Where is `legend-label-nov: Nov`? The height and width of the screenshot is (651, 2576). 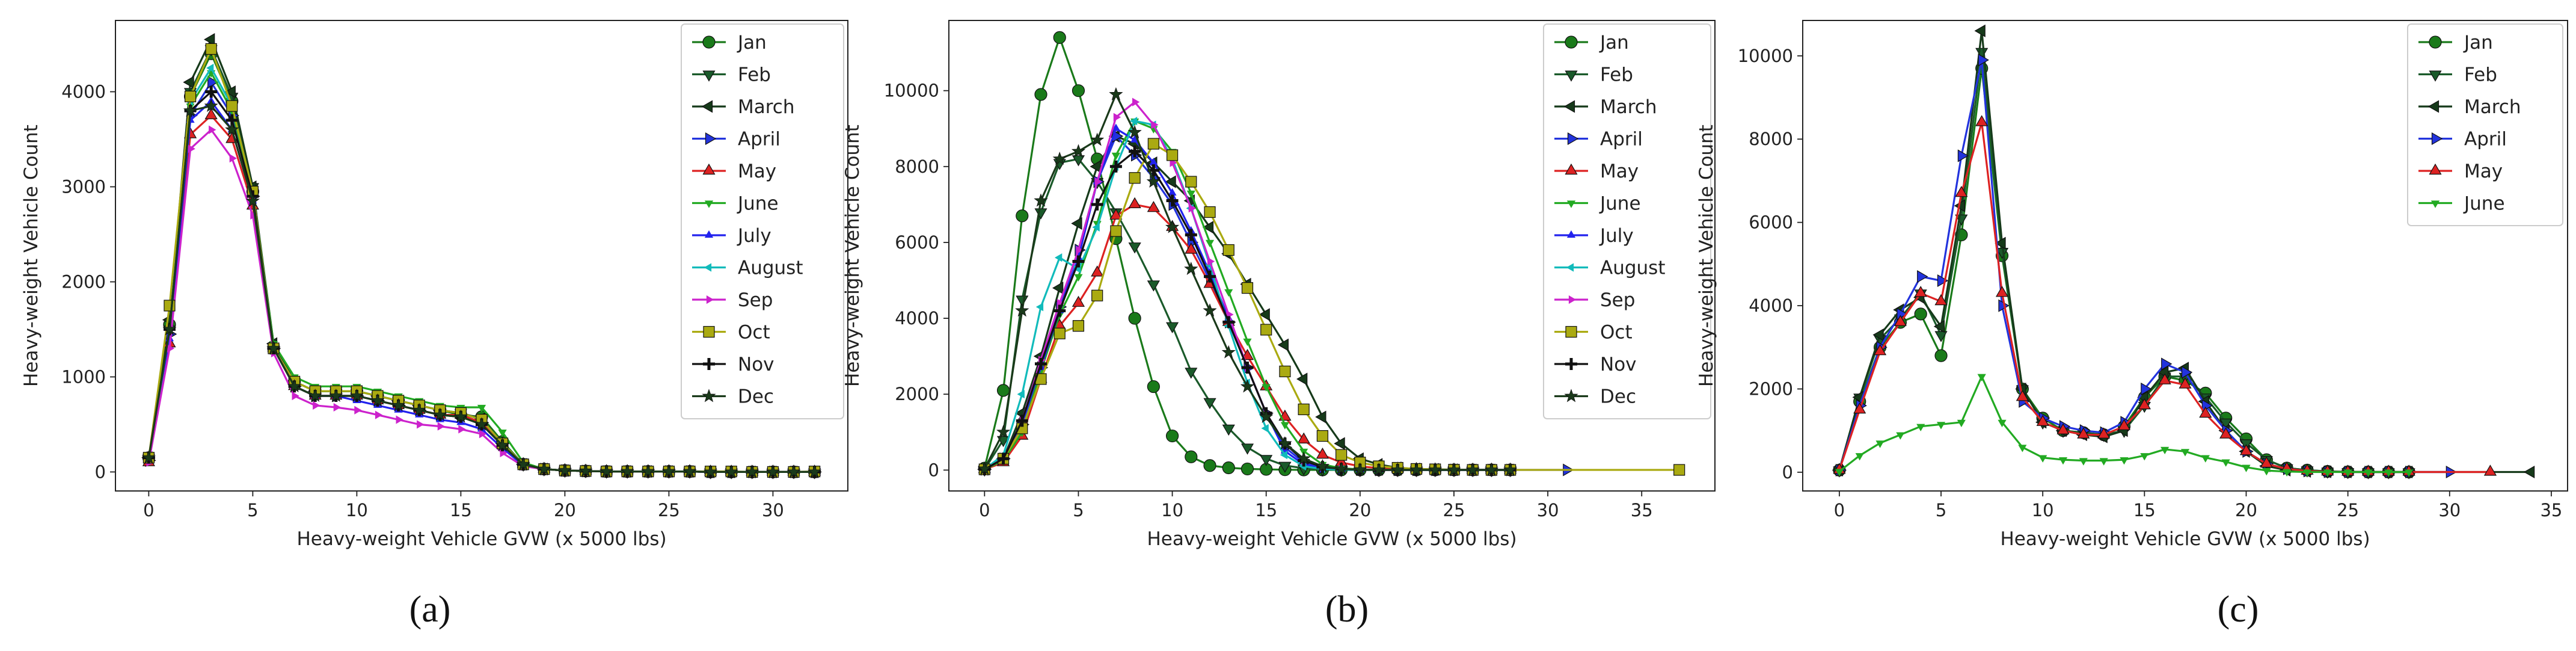
legend-label-nov: Nov is located at coordinates (1618, 364).